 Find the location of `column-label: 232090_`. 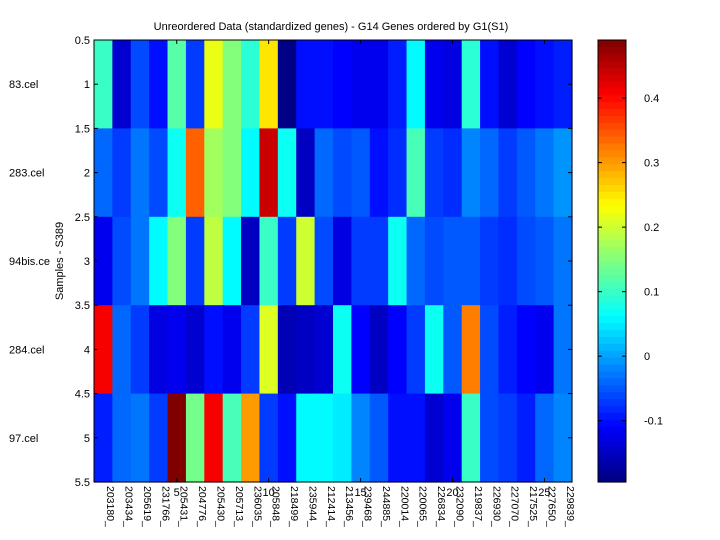

column-label: 232090_ is located at coordinates (460, 506).